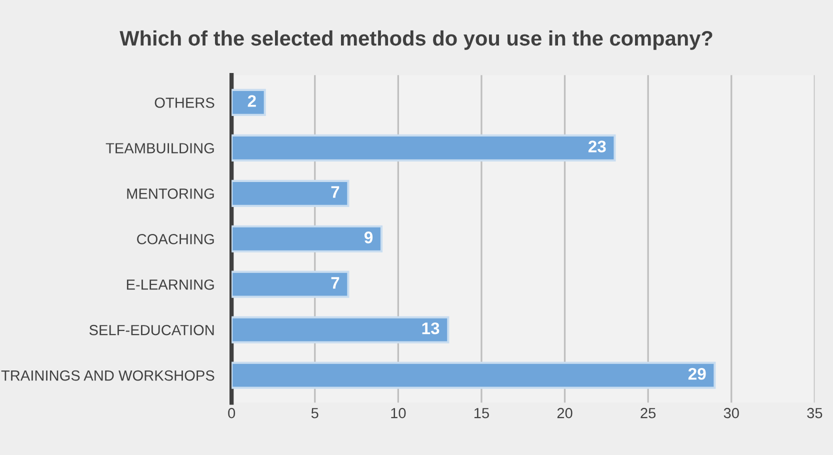 The image size is (833, 455). I want to click on y-tick-label: TEAMBUILDING, so click(160, 148).